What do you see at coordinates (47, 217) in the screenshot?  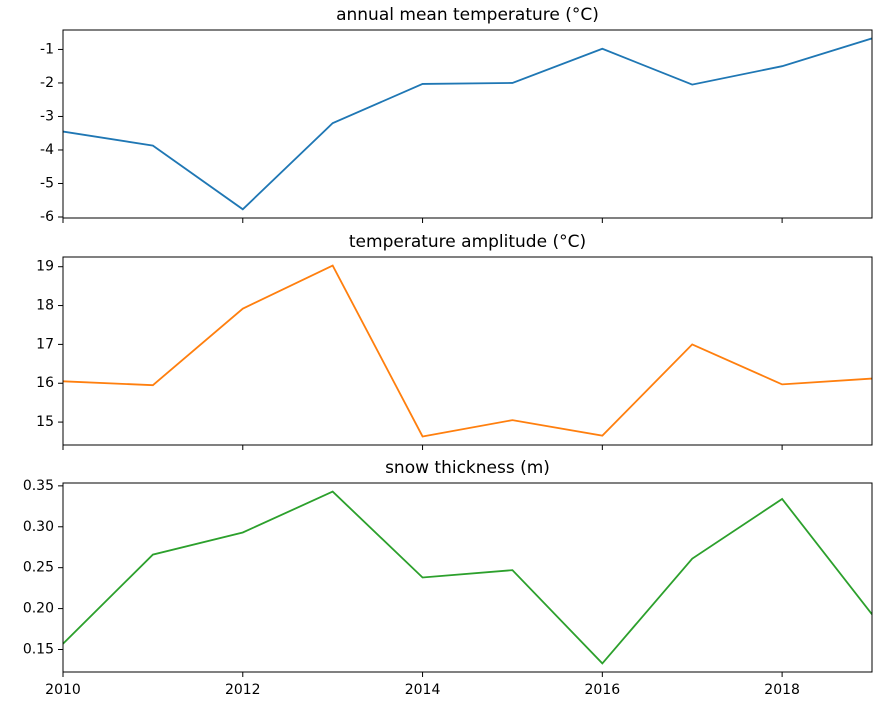 I see `y-tick-label: -6` at bounding box center [47, 217].